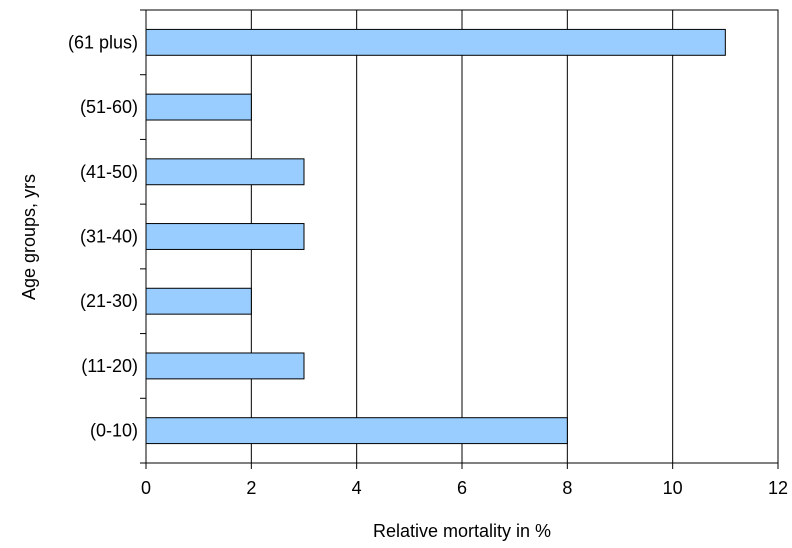 The image size is (792, 548). I want to click on y-axis-title: Age groups, yrs, so click(29, 237).